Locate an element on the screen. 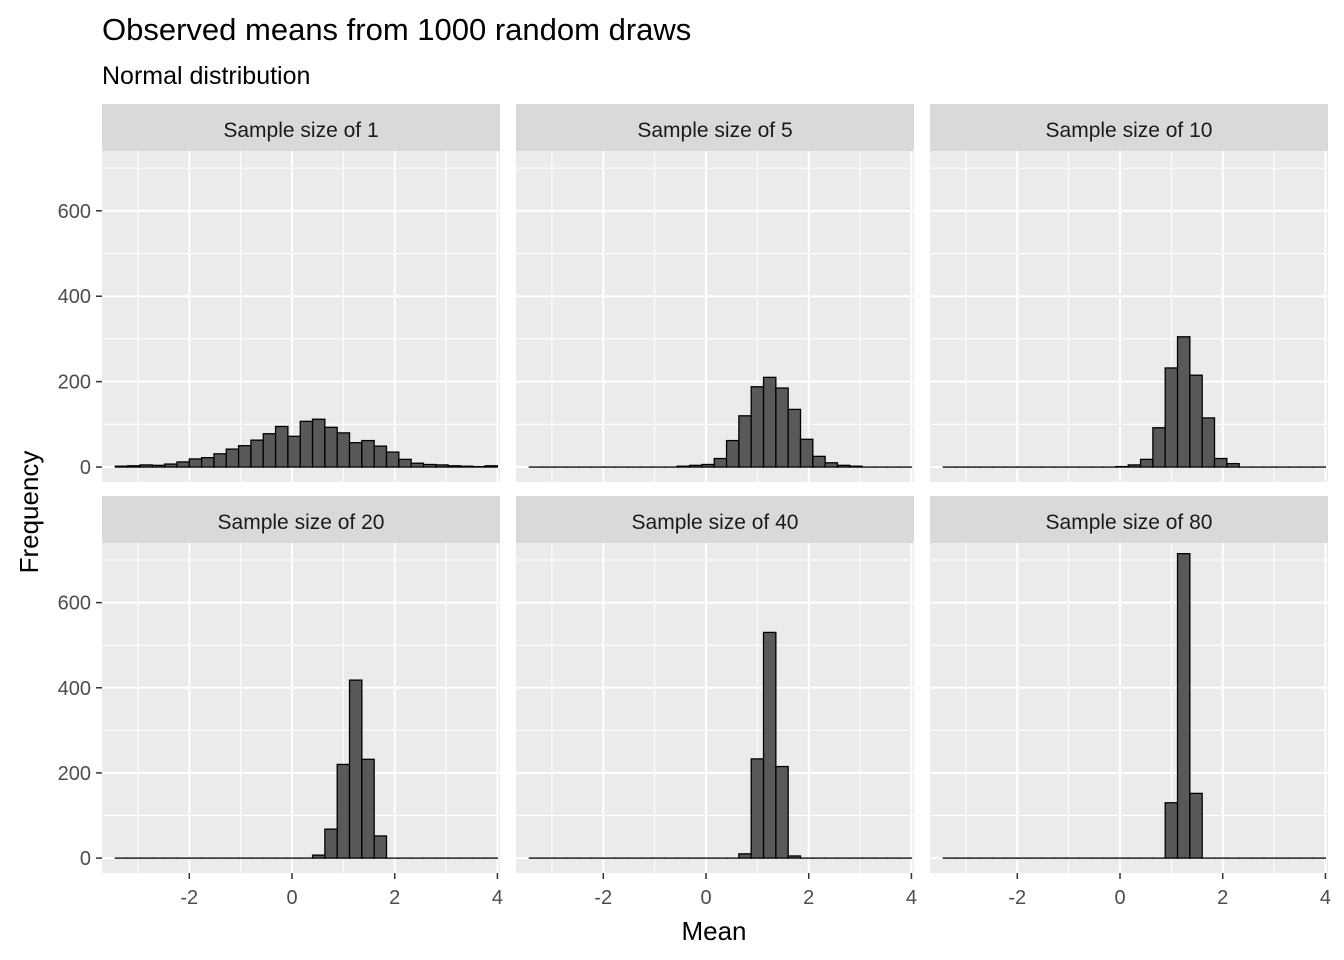  y-tick-label: 0 is located at coordinates (85, 468).